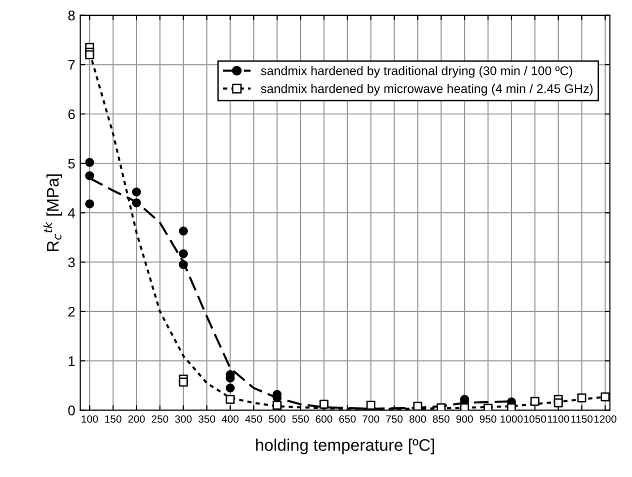 The height and width of the screenshot is (477, 632). I want to click on x-tick-label: 700, so click(371, 419).